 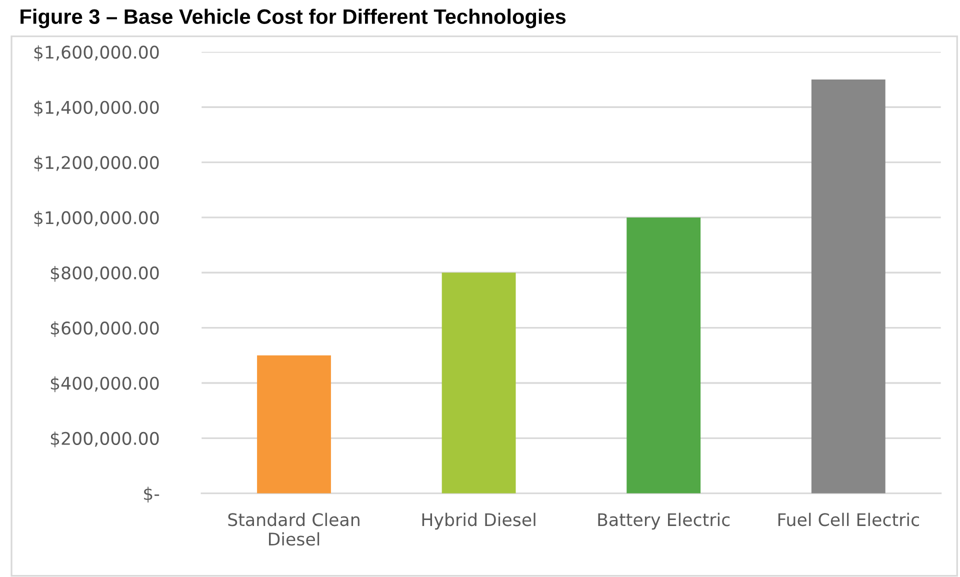 I want to click on chart-title: Figure 3 – Base Vehicle Cost for Different Technologies, so click(x=293, y=18).